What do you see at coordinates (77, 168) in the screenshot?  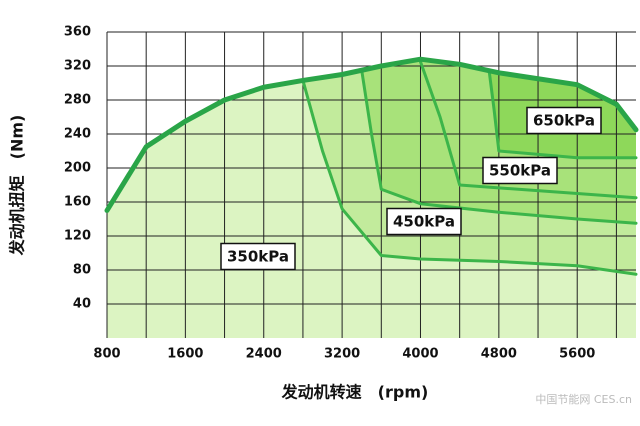 I see `y-tick-label: 200` at bounding box center [77, 168].